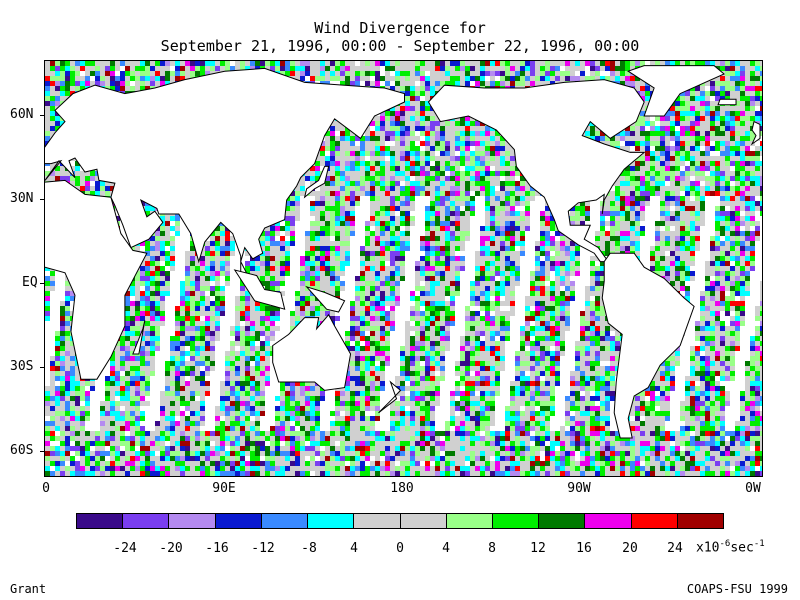  Describe the element at coordinates (46, 488) in the screenshot. I see `lon-label-0: 0` at that location.